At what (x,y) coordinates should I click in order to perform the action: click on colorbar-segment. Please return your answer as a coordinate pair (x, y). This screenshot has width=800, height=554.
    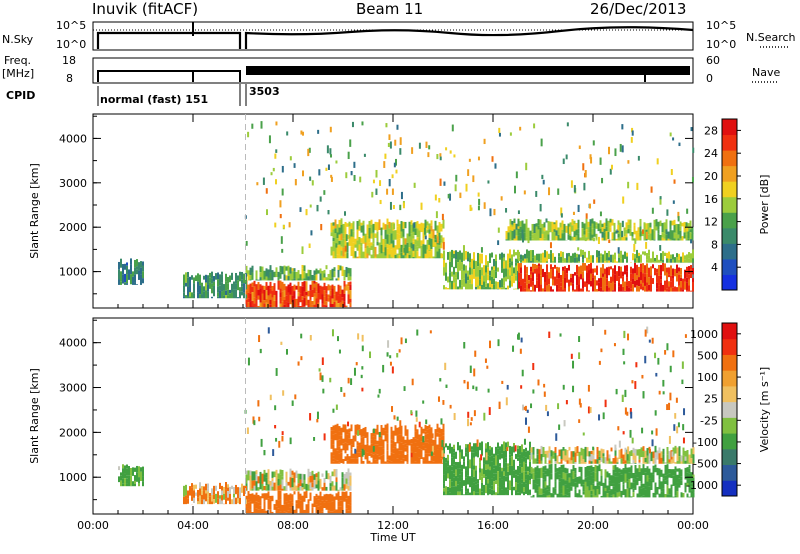
    Looking at the image, I should click on (729, 266).